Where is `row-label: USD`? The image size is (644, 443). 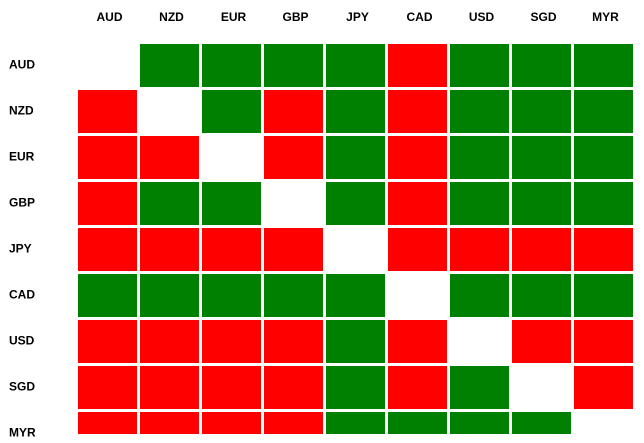 row-label: USD is located at coordinates (22, 341).